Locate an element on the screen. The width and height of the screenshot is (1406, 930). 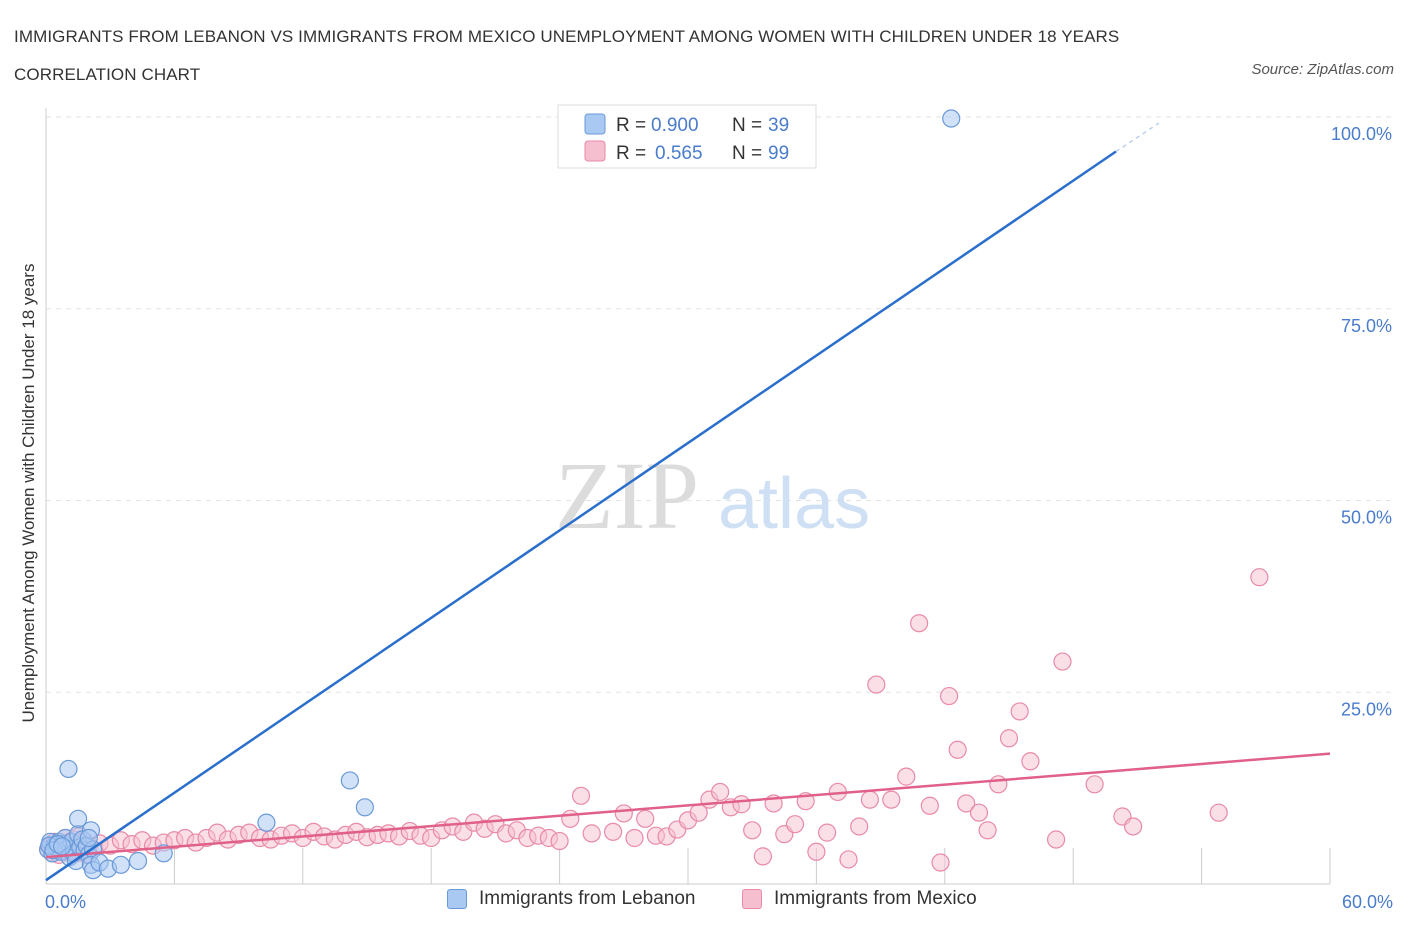
legend-box: R = 0.900 N = 39 R = 0.565 N = 99 is located at coordinates (687, 136).